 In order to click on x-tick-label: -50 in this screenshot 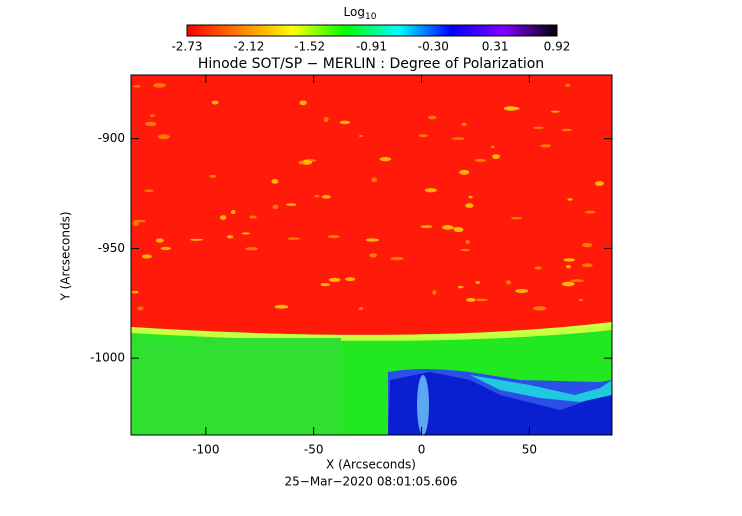, I will do `click(314, 450)`.